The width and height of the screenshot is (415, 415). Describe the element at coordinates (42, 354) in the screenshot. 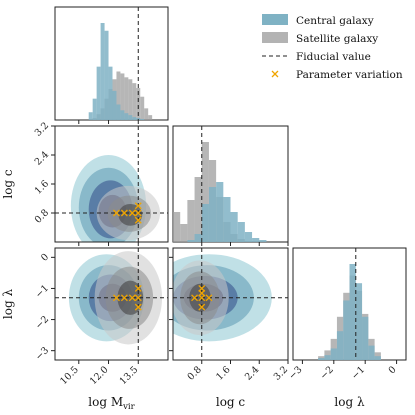

I see `y-tick-label: −3` at that location.